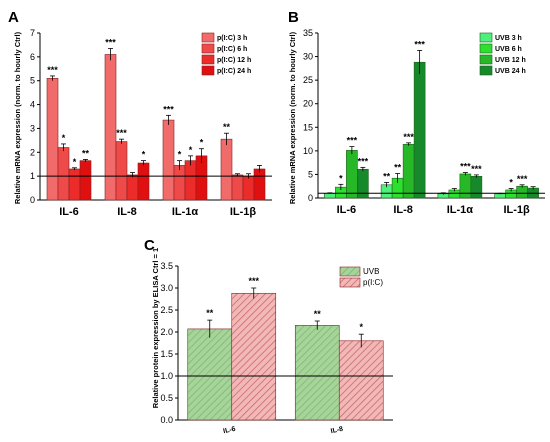  Describe the element at coordinates (308, 104) in the screenshot. I see `y-tick-label: 20` at that location.